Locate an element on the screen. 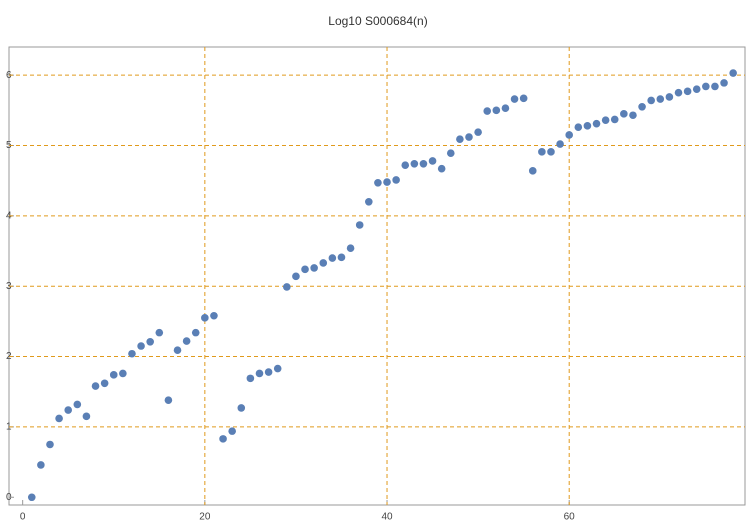 The image size is (750, 525). x-tick-label: 20 is located at coordinates (205, 517).